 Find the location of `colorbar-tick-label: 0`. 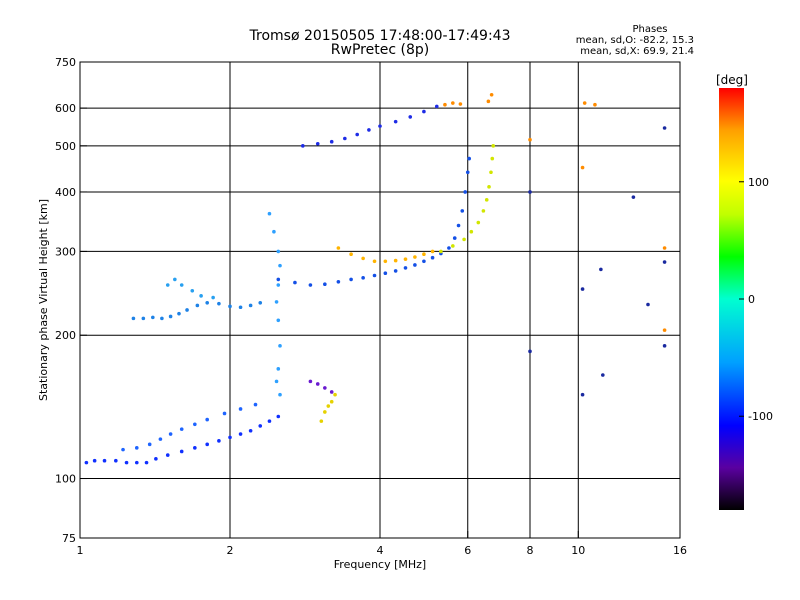

colorbar-tick-label: 0 is located at coordinates (751, 299).